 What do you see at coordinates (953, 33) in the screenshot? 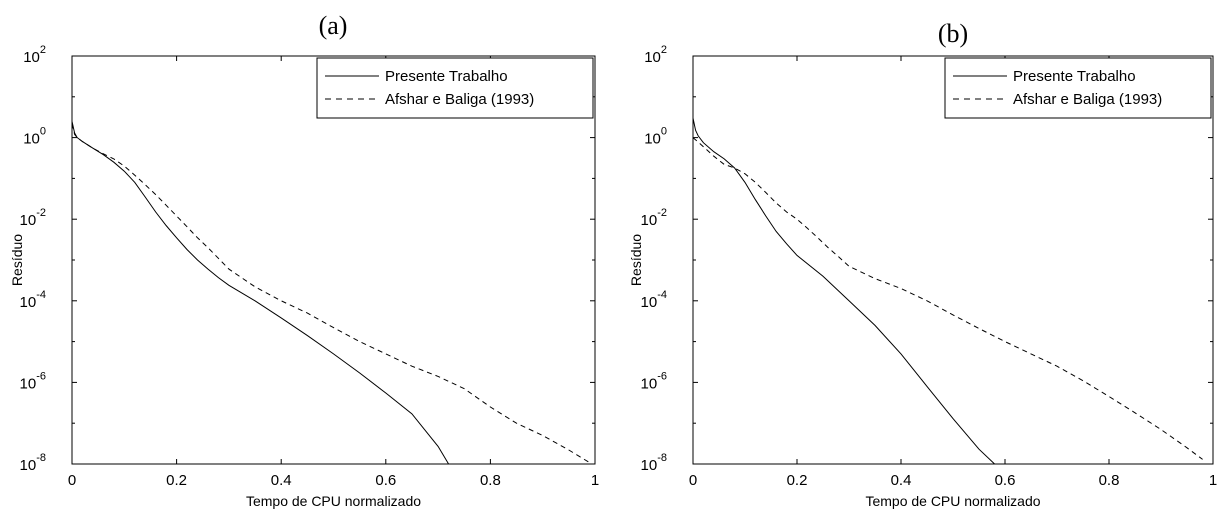
I see `panel-label: (b)` at bounding box center [953, 33].